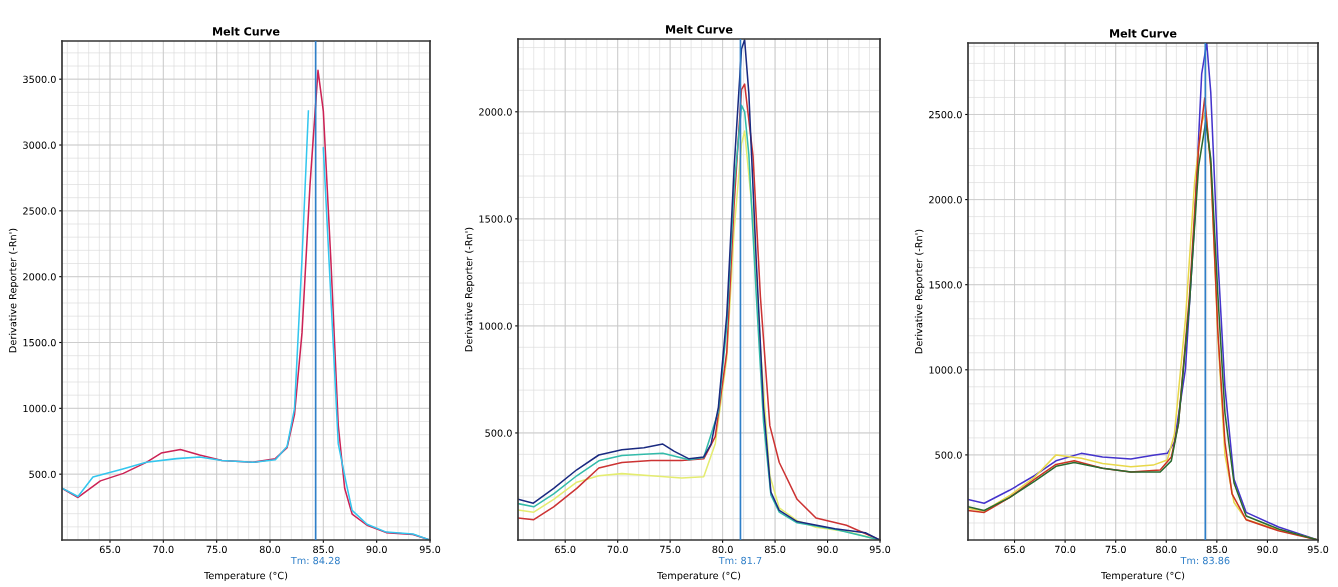 This screenshot has width=1338, height=587. I want to click on y-tick-label: 3500.0, so click(39, 79).